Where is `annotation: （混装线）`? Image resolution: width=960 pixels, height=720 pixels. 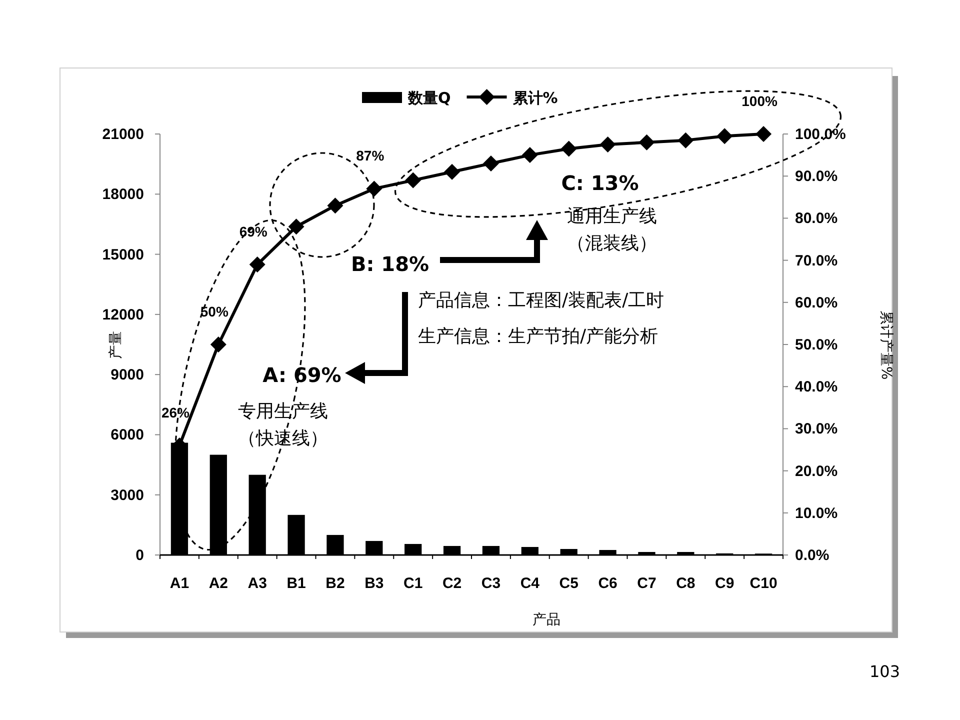
annotation: （混装线） is located at coordinates (612, 243).